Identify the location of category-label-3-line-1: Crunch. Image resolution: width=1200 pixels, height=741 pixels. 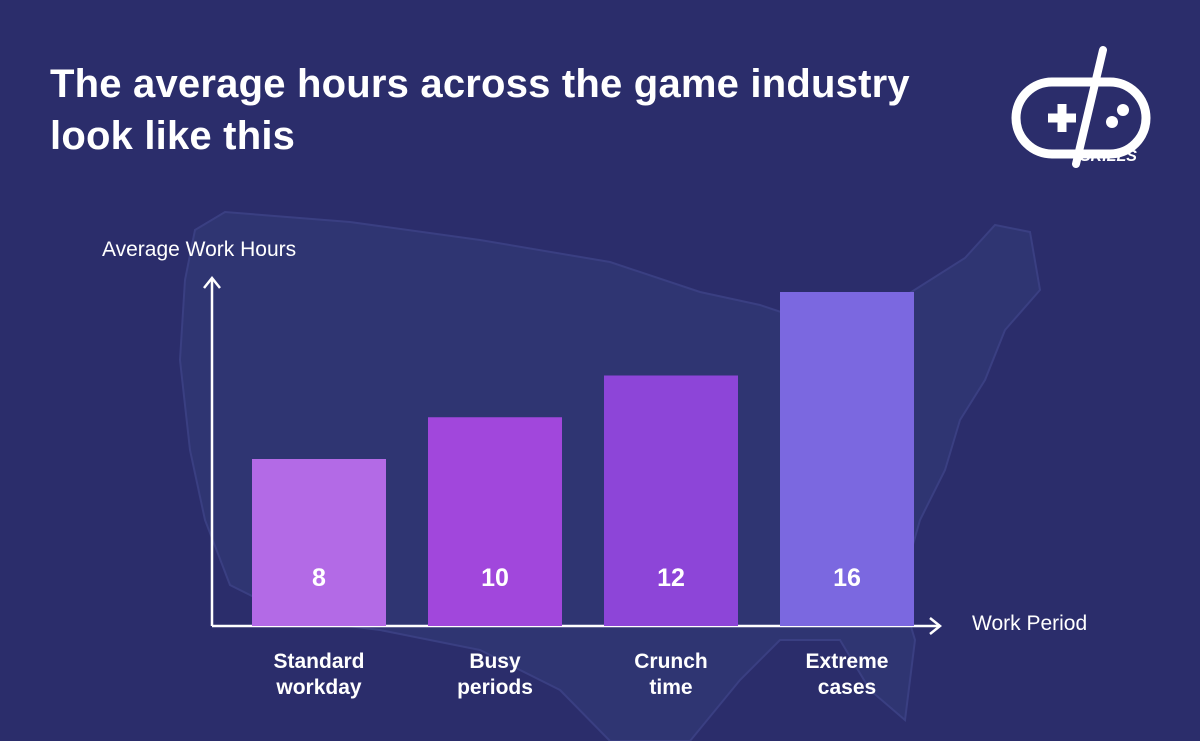
(671, 661).